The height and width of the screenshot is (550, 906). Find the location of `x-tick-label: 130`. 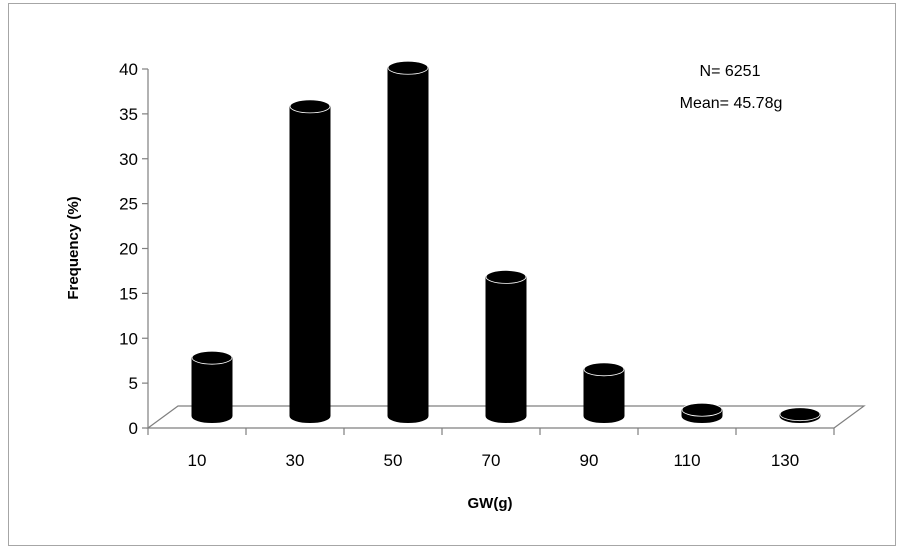

x-tick-label: 130 is located at coordinates (785, 460).